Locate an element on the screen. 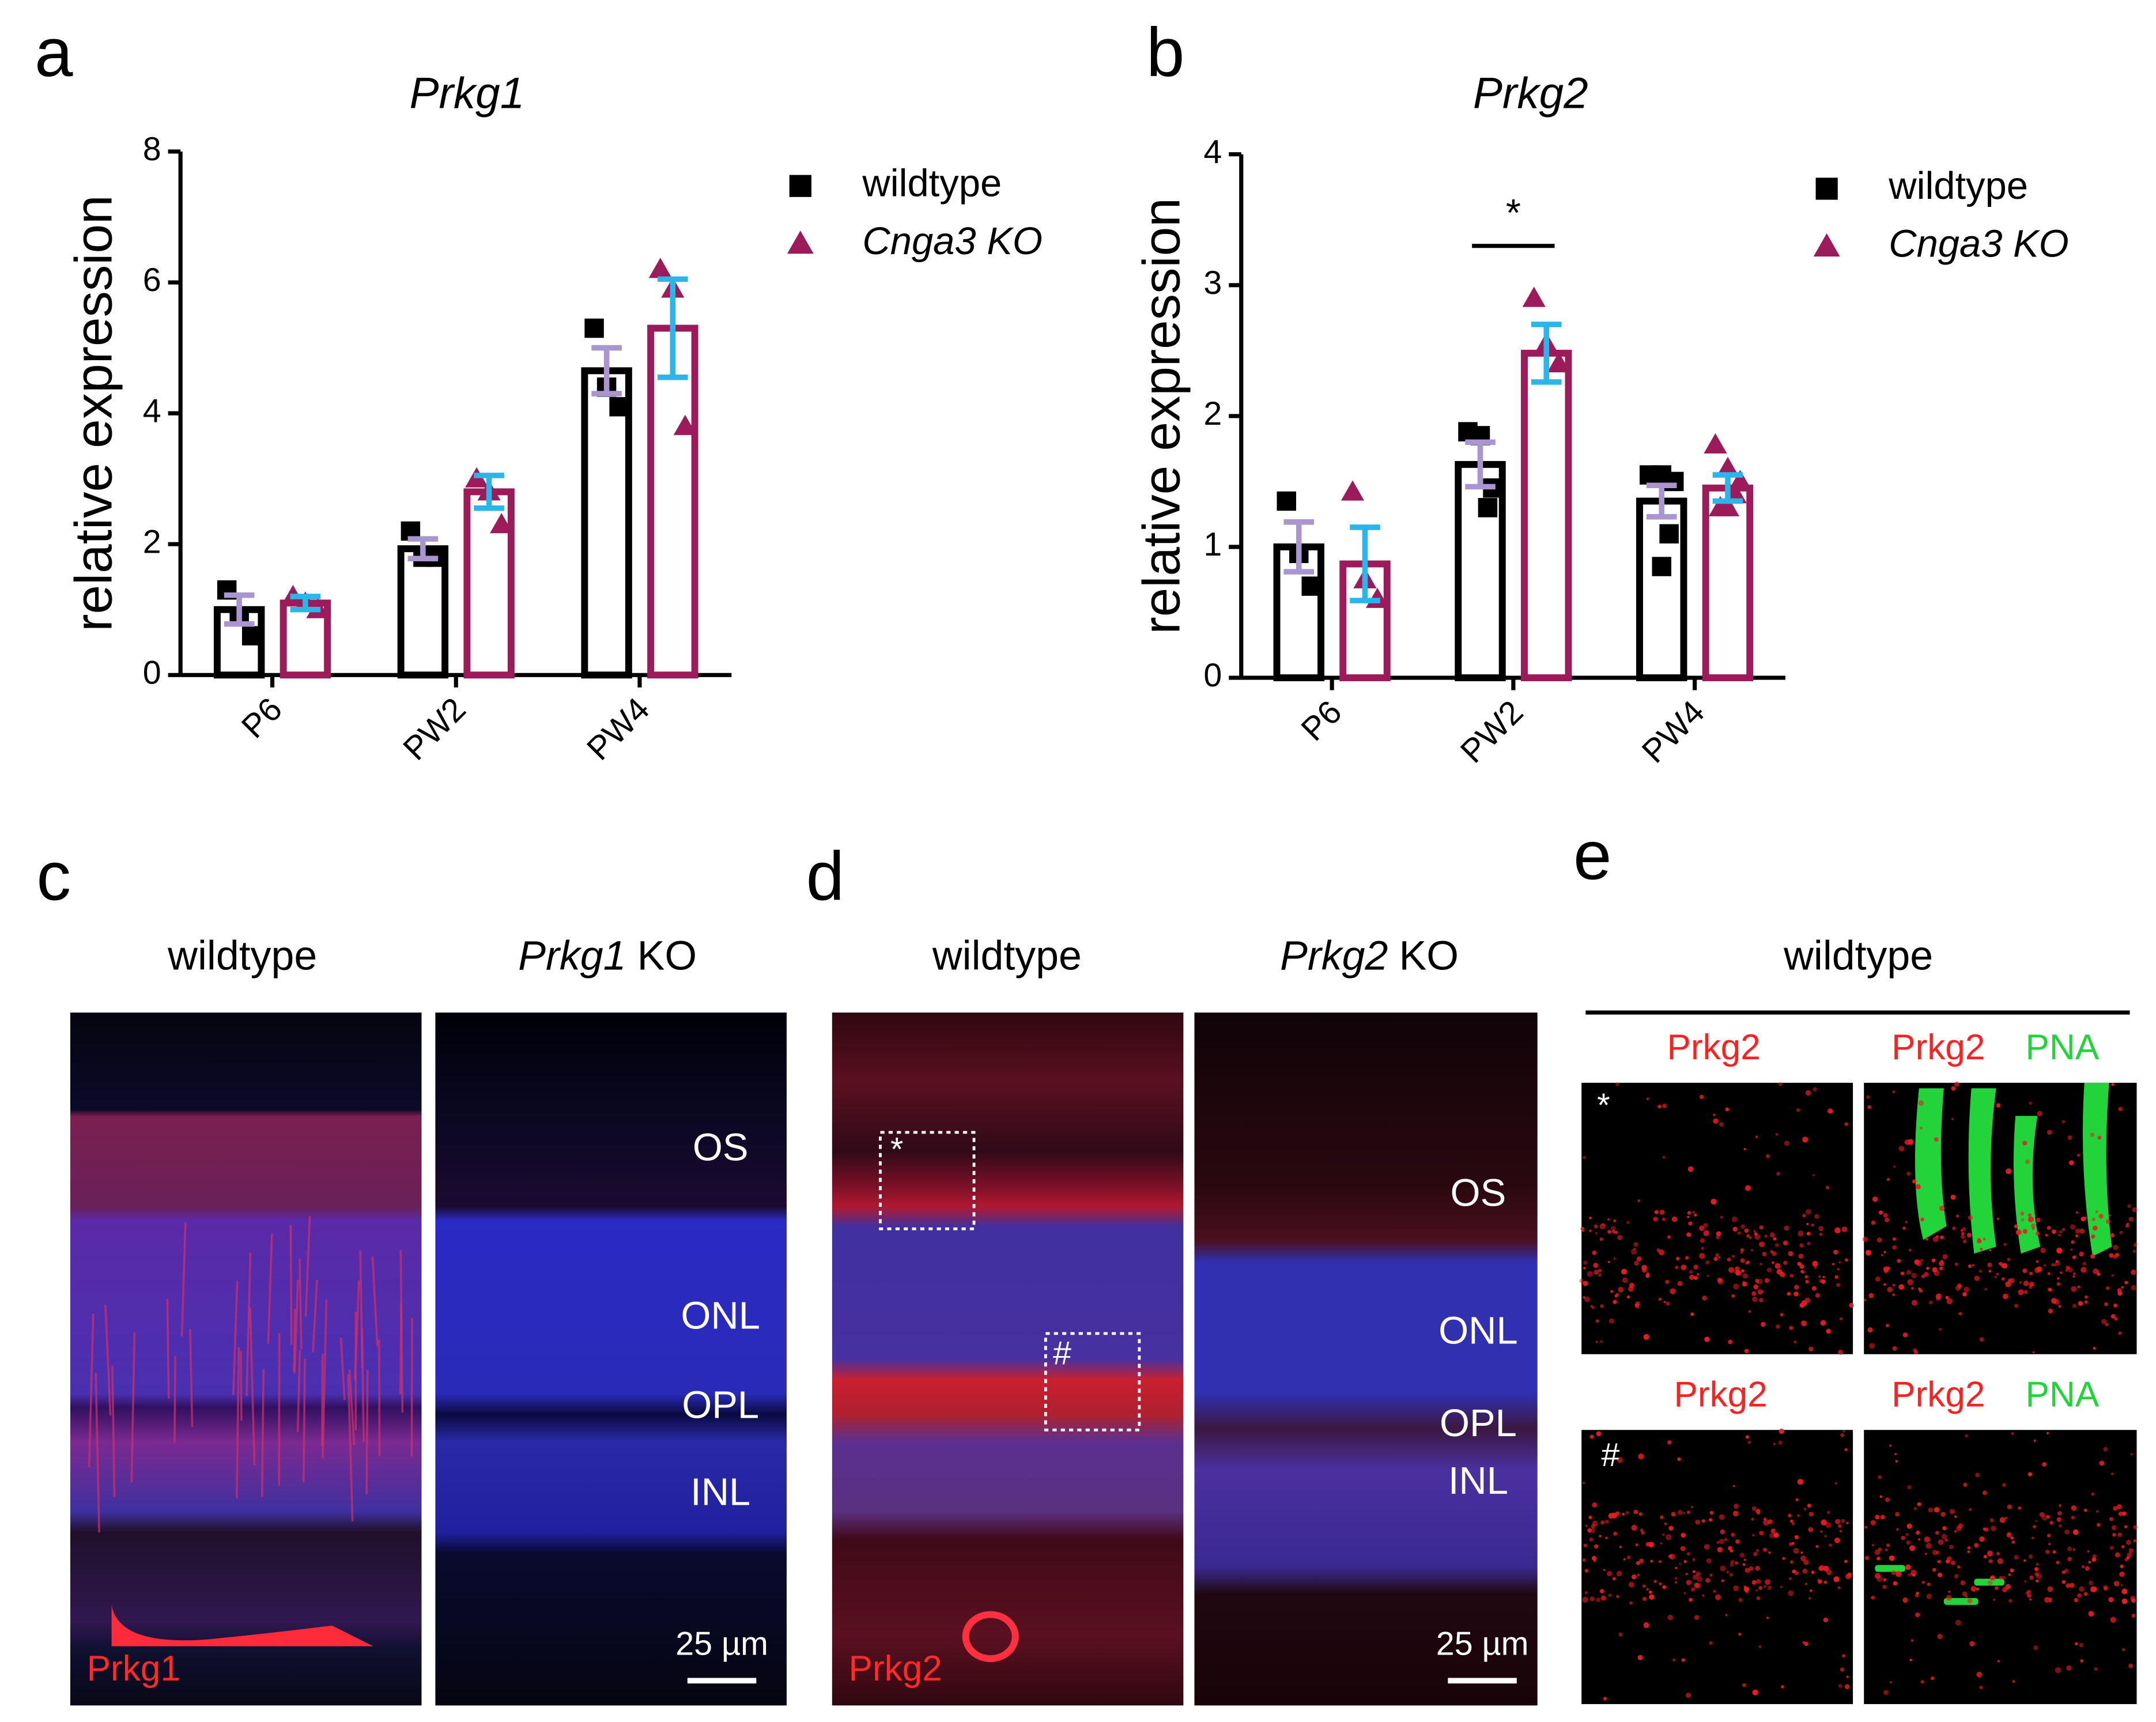  layer-label: INL is located at coordinates (720, 1491).